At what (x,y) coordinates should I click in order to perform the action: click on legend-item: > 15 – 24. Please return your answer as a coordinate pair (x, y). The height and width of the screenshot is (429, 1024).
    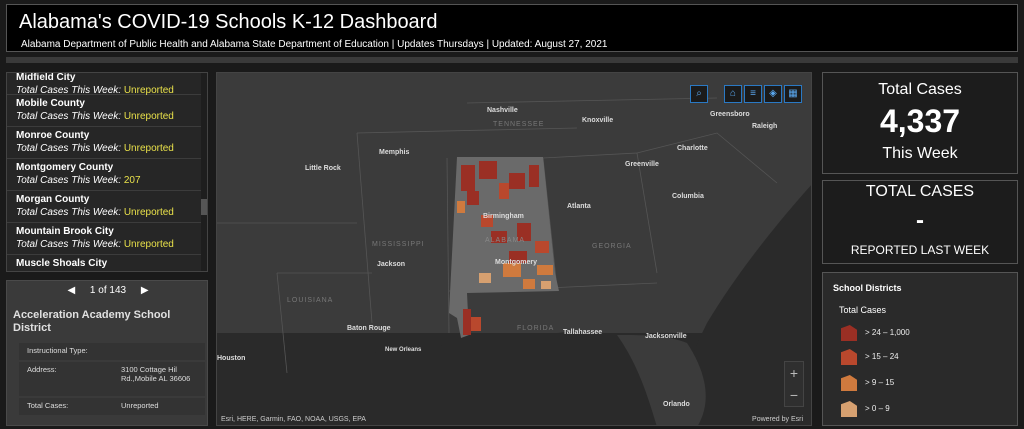
    Looking at the image, I should click on (870, 357).